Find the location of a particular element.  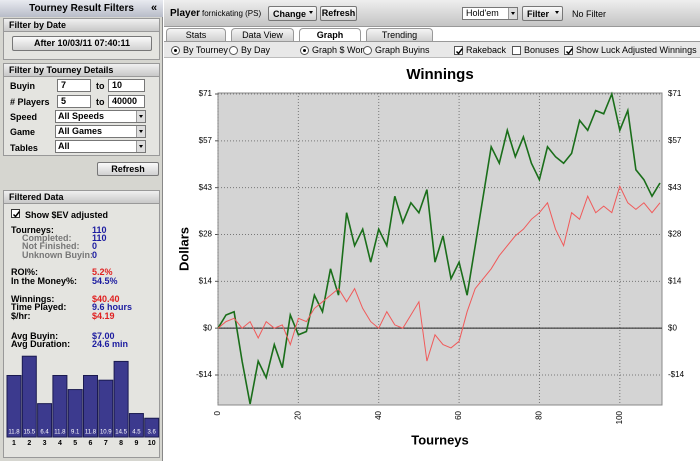

tab: Data View is located at coordinates (262, 34).